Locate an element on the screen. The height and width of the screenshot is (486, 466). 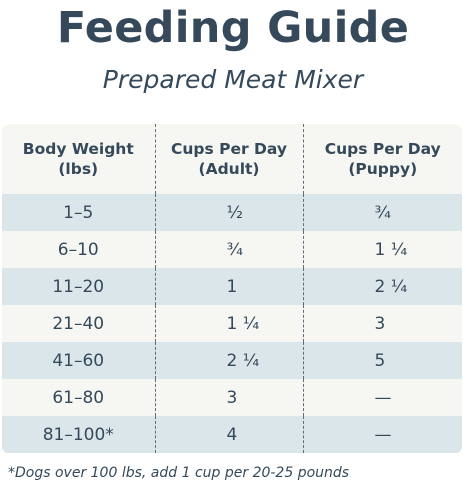
table-row: 61–80 3 — is located at coordinates (232, 397).